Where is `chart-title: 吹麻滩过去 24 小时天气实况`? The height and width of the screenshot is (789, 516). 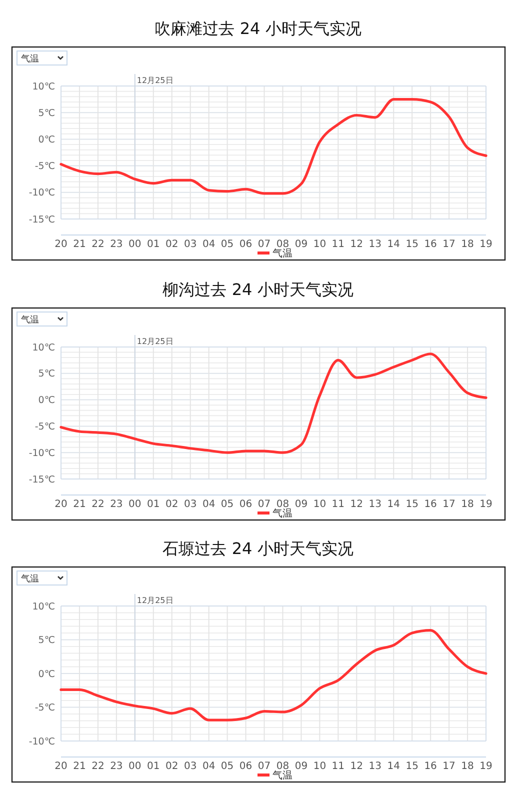 chart-title: 吹麻滩过去 24 小时天气实况 is located at coordinates (258, 28).